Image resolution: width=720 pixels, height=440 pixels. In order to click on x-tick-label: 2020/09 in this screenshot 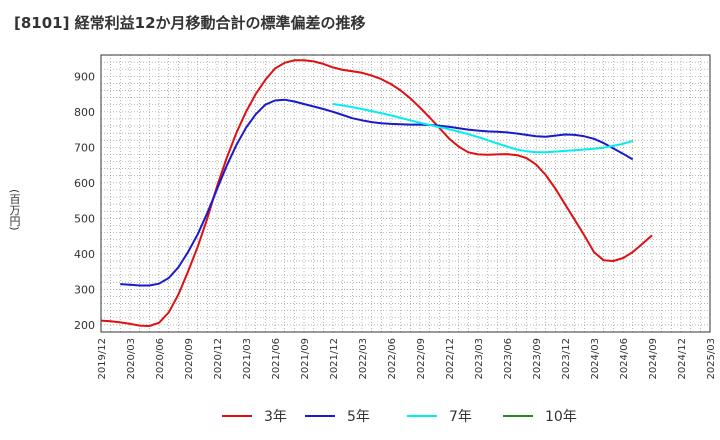, I will do `click(189, 359)`.